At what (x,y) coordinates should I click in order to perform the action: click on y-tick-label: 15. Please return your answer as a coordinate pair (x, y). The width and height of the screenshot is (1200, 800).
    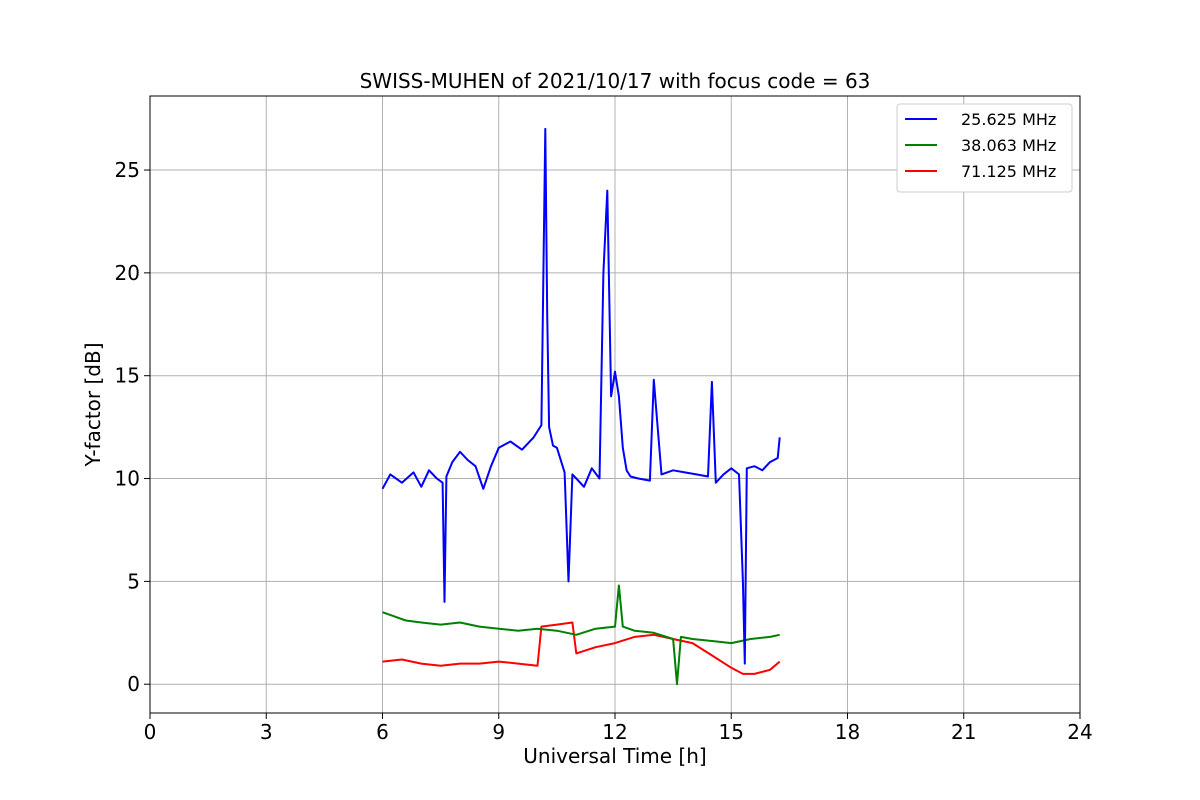
    Looking at the image, I should click on (127, 376).